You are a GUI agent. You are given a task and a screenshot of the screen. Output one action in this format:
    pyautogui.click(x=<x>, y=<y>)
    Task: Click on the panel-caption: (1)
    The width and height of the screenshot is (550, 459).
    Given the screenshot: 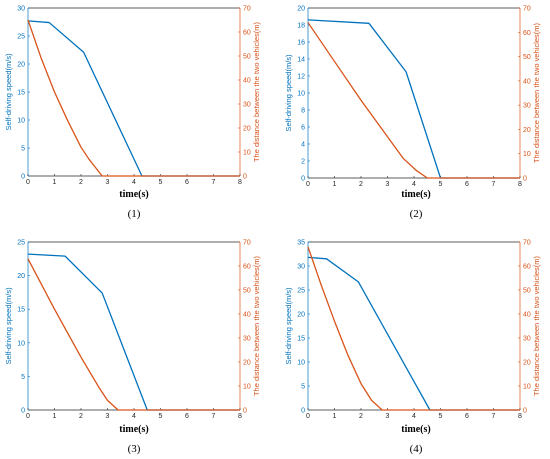 What is the action you would take?
    pyautogui.click(x=134, y=214)
    